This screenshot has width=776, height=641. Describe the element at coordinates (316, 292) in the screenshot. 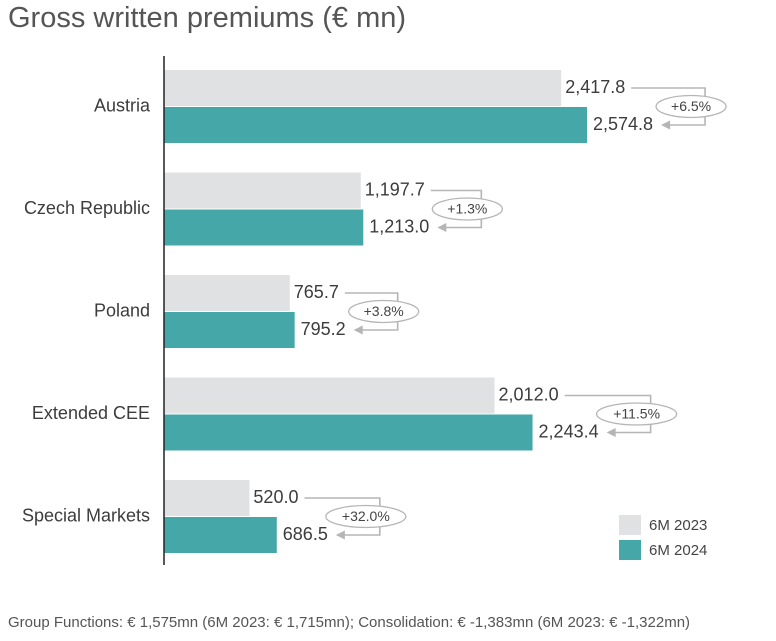

I see `value-label-6m-2023: 765.7` at that location.